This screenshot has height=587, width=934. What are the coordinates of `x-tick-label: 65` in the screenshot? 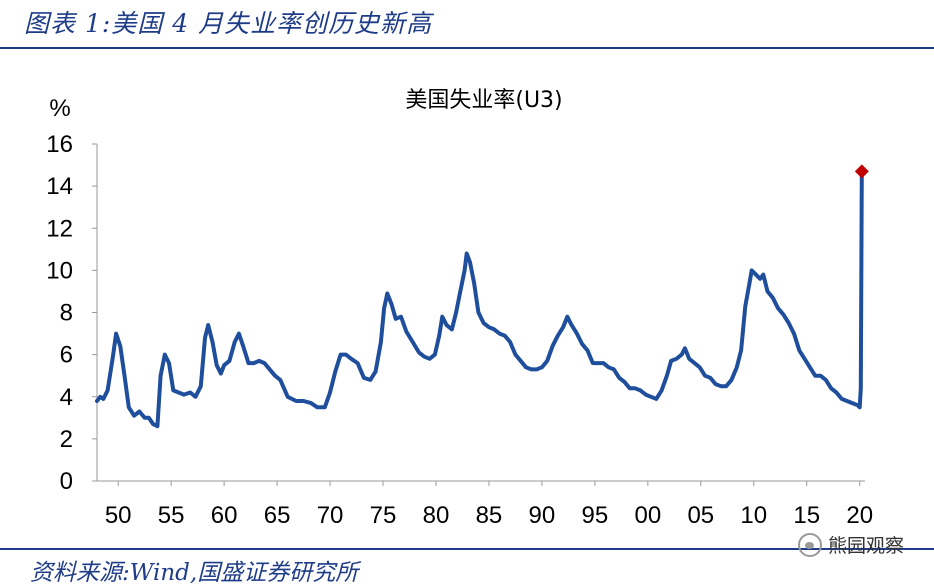 It's located at (277, 515).